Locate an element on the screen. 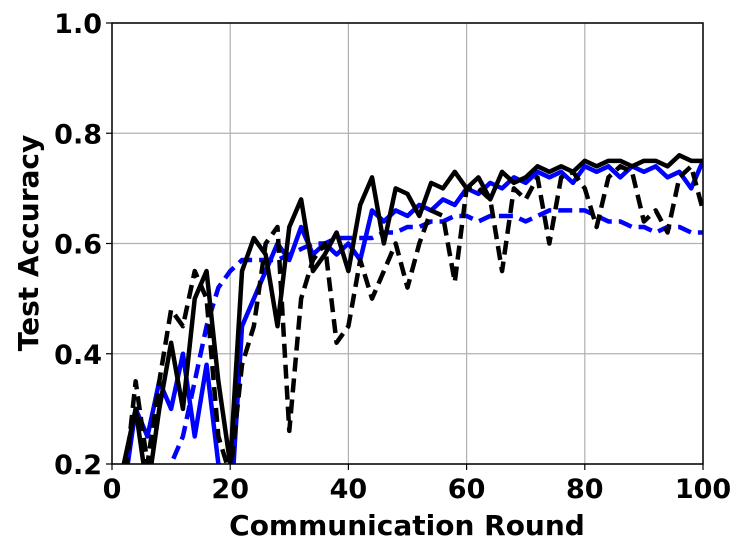  y-tick-label: 0.8 is located at coordinates (78, 134).